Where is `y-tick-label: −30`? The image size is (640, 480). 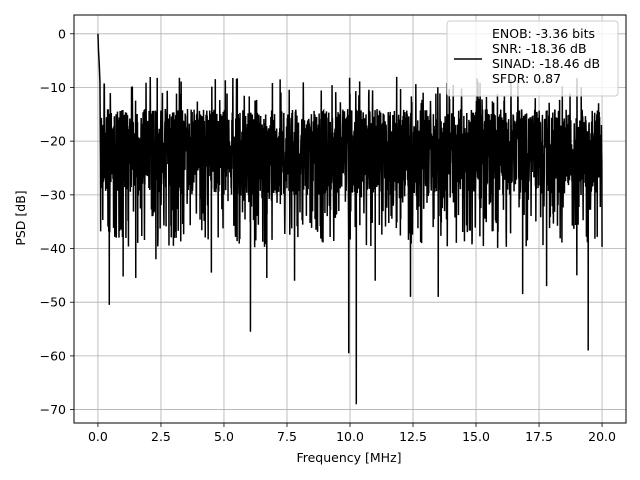
y-tick-label: −30 is located at coordinates (53, 194).